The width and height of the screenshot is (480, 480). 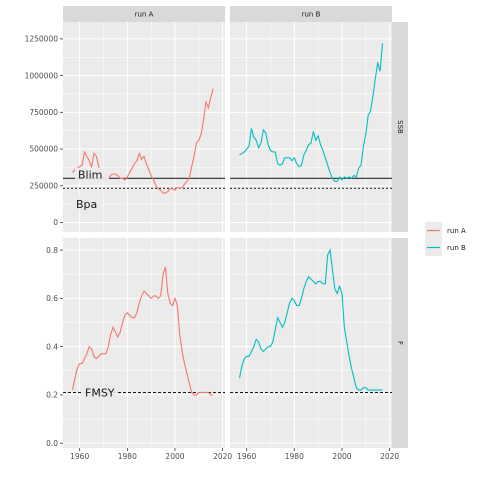 What do you see at coordinates (43, 112) in the screenshot?
I see `y-tick-label-ssb: 750000` at bounding box center [43, 112].